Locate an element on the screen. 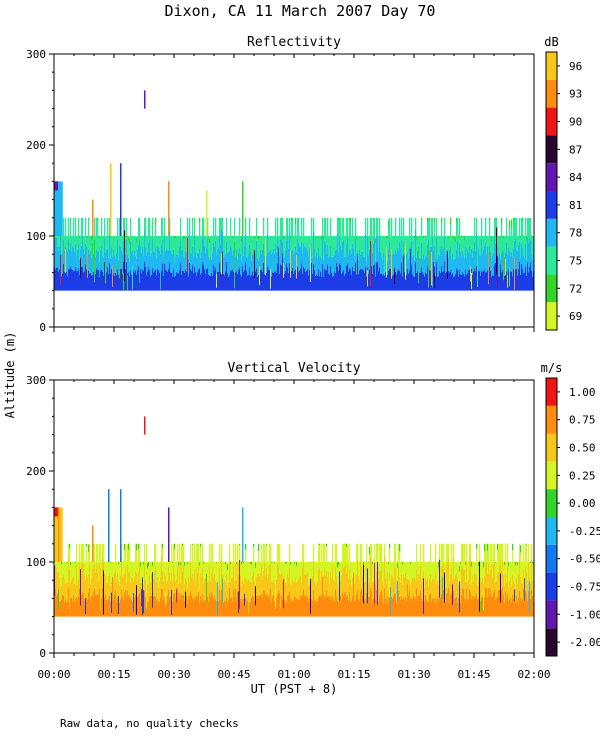  colorbar-swatch is located at coordinates (551, 66).